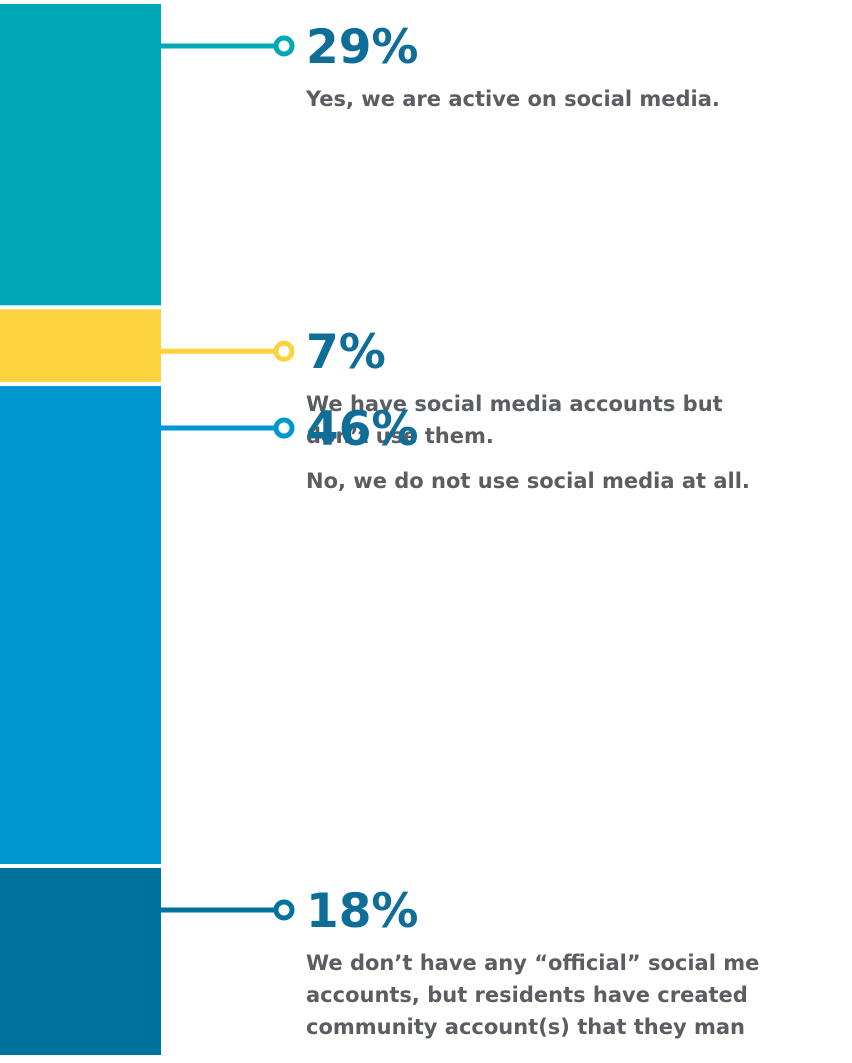  Describe the element at coordinates (533, 962) in the screenshot. I see `description-line: We don’t have any “official” social me` at that location.